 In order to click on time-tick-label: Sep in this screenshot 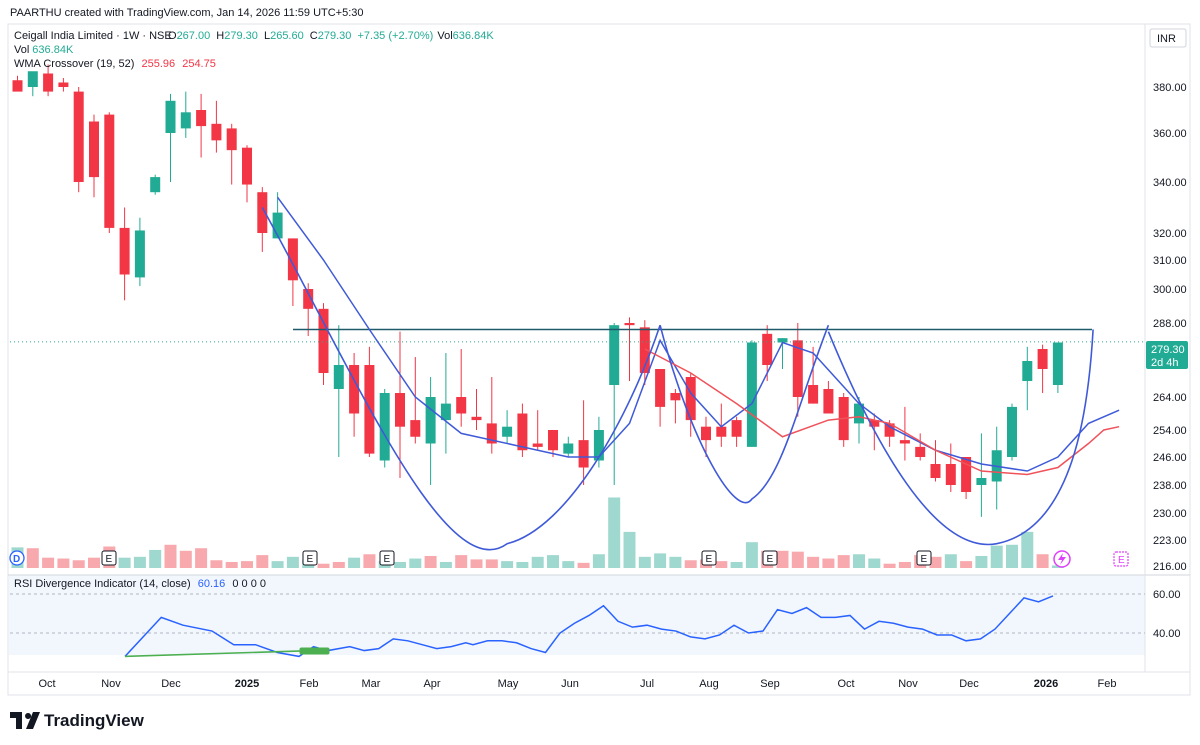, I will do `click(770, 684)`.